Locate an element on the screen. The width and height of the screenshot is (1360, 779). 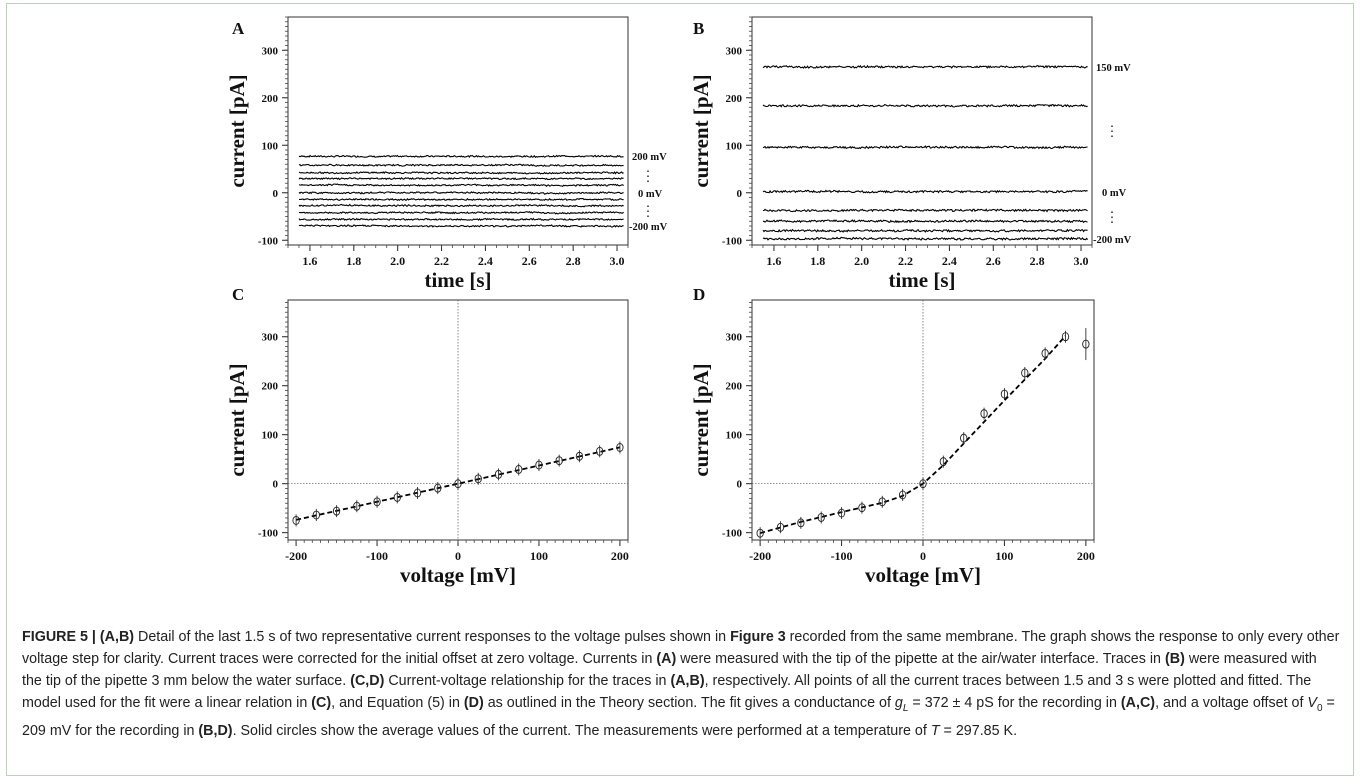
caption-segment: g is located at coordinates (898, 703).